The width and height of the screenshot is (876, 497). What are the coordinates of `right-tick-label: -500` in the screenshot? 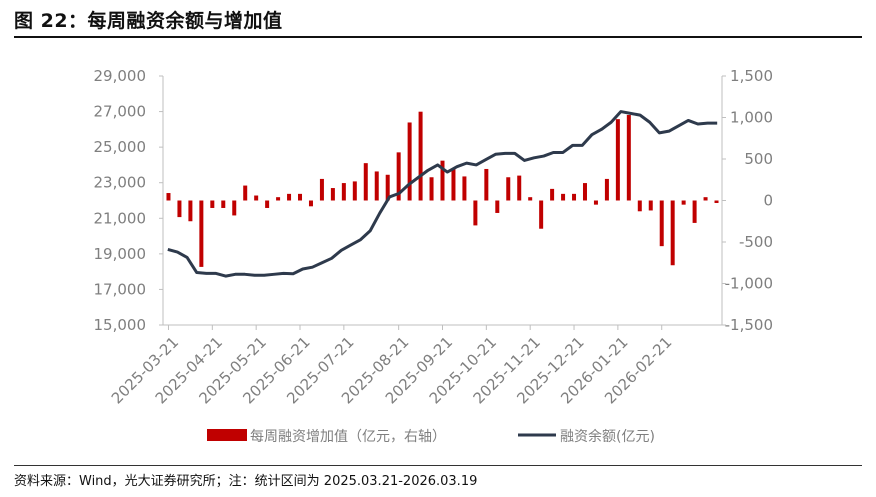 It's located at (756, 242).